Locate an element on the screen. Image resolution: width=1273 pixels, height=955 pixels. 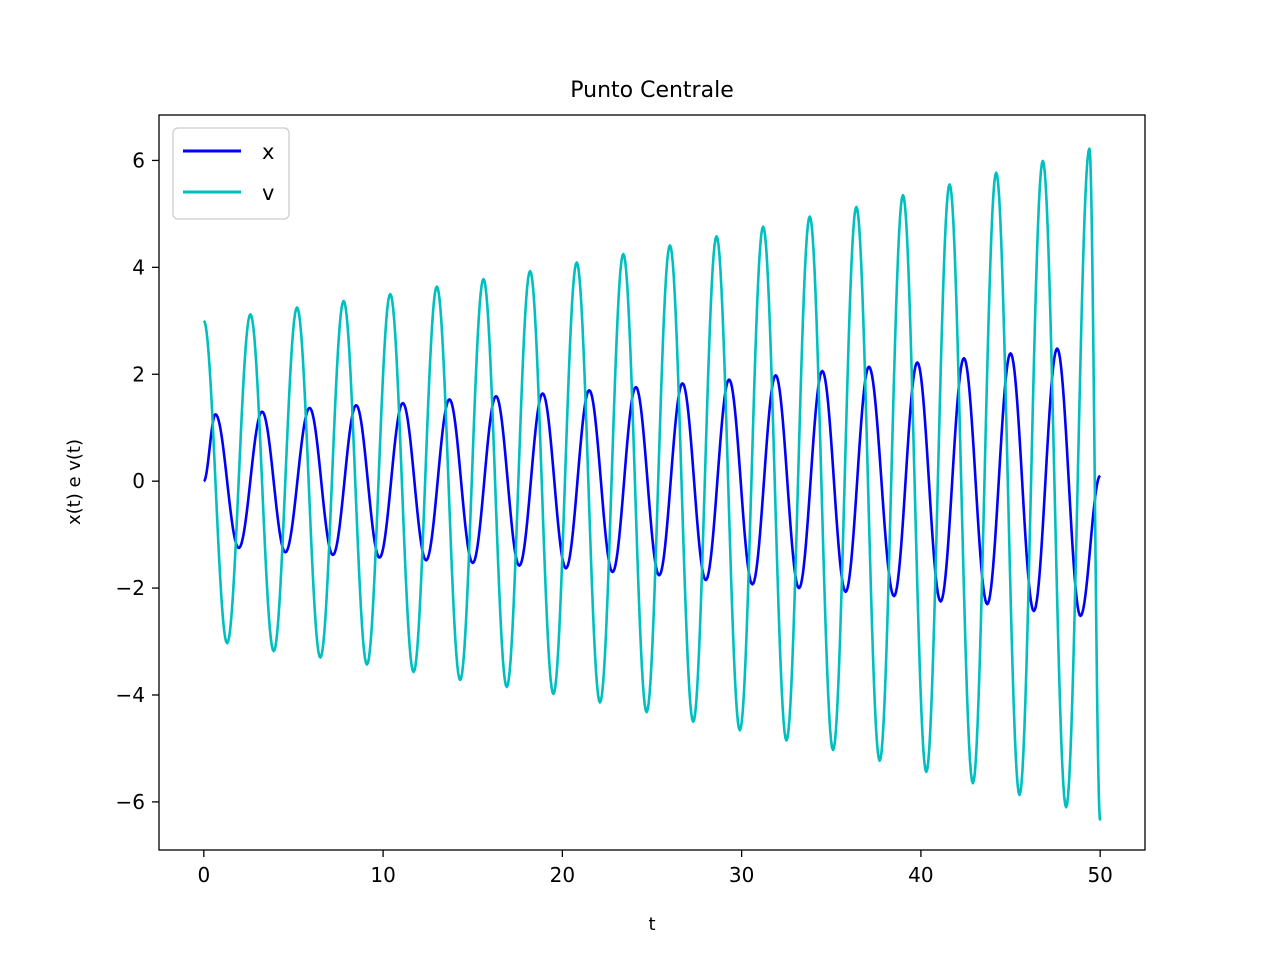
legend: x v is located at coordinates (231, 173).